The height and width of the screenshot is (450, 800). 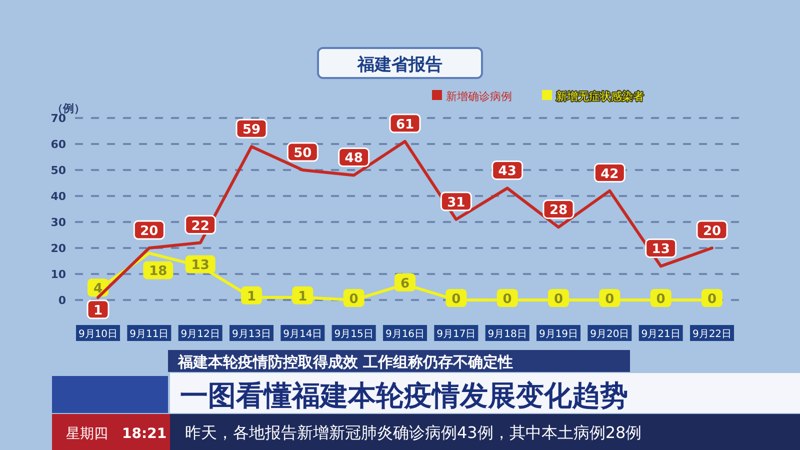 What do you see at coordinates (660, 334) in the screenshot?
I see `x-tick-label: 9月21日` at bounding box center [660, 334].